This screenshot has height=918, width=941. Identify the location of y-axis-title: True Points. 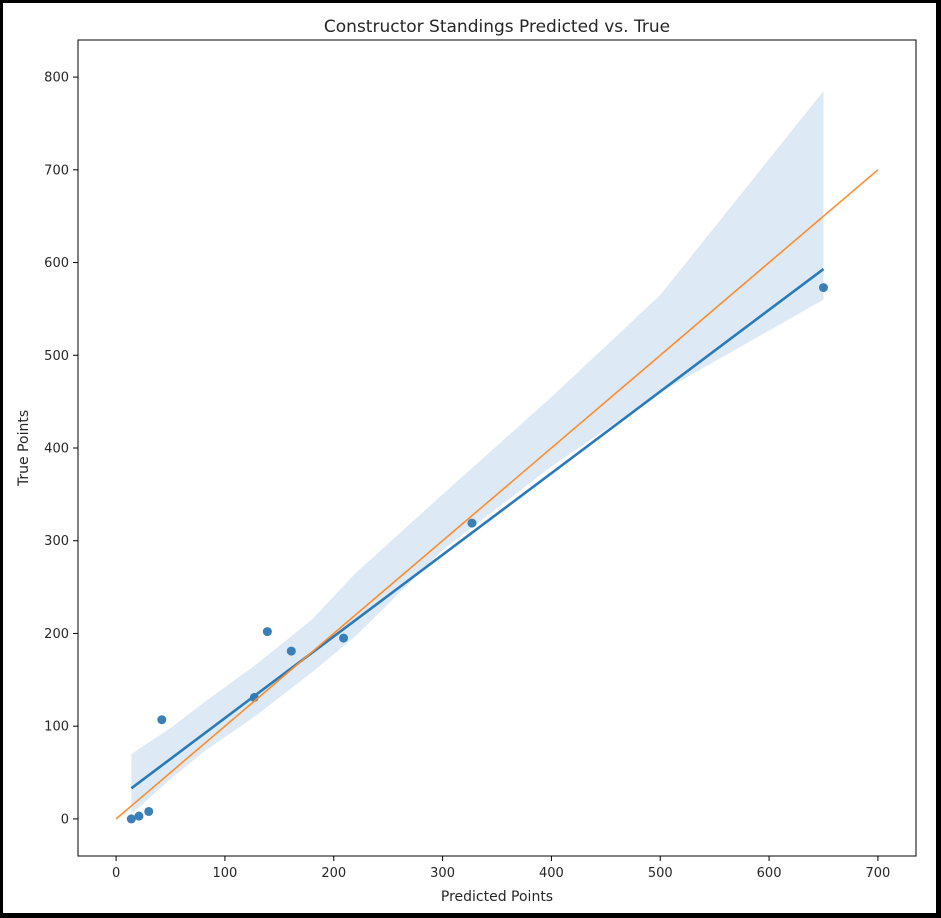
(24, 448).